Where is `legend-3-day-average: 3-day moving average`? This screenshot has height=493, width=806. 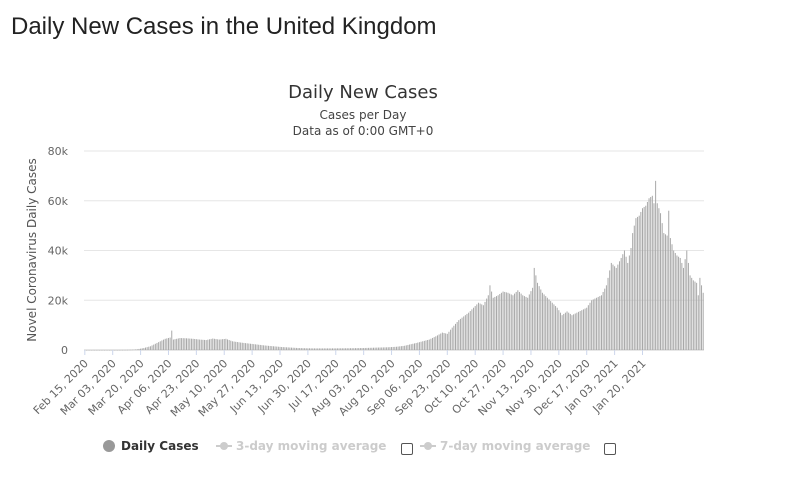 legend-3-day-average: 3-day moving average is located at coordinates (301, 446).